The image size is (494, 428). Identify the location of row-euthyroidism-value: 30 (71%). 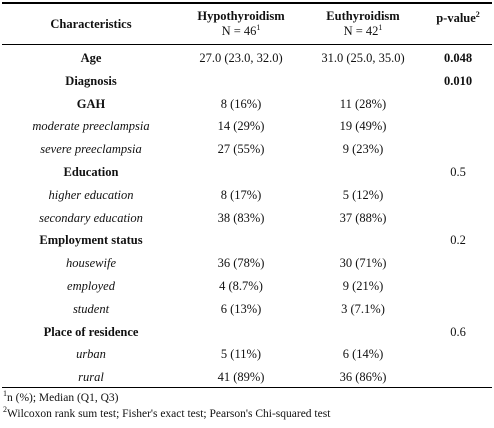
(363, 263).